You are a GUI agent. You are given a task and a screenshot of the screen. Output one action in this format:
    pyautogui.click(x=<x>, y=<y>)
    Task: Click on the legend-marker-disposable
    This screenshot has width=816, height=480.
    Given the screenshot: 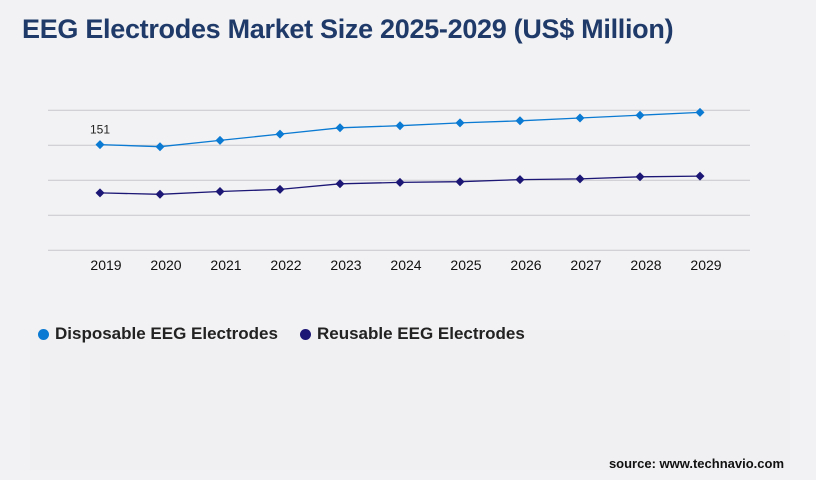 What is the action you would take?
    pyautogui.click(x=43, y=334)
    